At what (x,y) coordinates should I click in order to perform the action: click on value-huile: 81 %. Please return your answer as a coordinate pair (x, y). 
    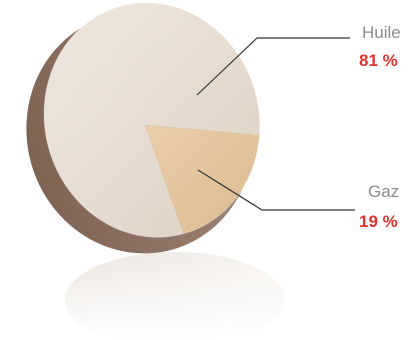
    Looking at the image, I should click on (378, 60).